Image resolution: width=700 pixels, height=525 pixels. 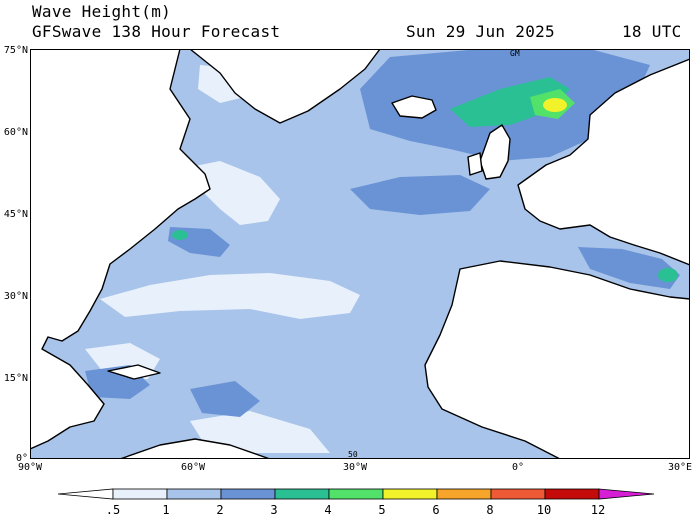 I want to click on lon-label-30w: 30°W, so click(x=355, y=467).